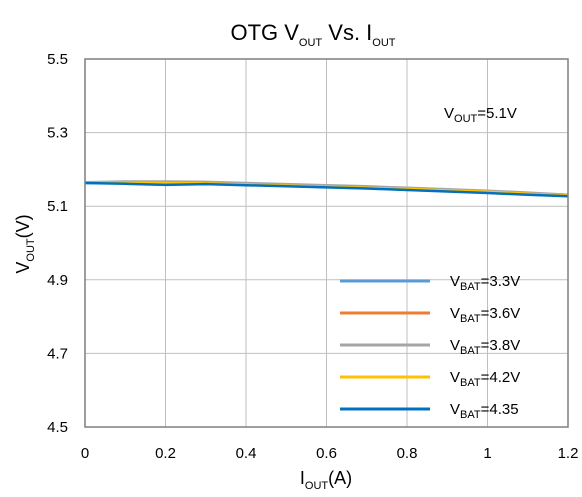  I want to click on y-tick-label: 4.5, so click(57, 427).